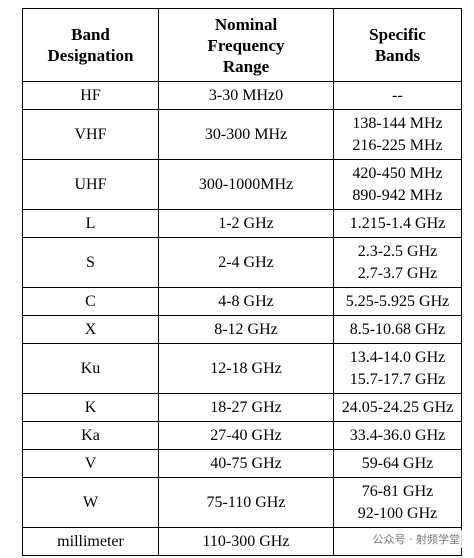 The image size is (474, 558). I want to click on table-cell: 1.215-1.4 GHz, so click(397, 223).